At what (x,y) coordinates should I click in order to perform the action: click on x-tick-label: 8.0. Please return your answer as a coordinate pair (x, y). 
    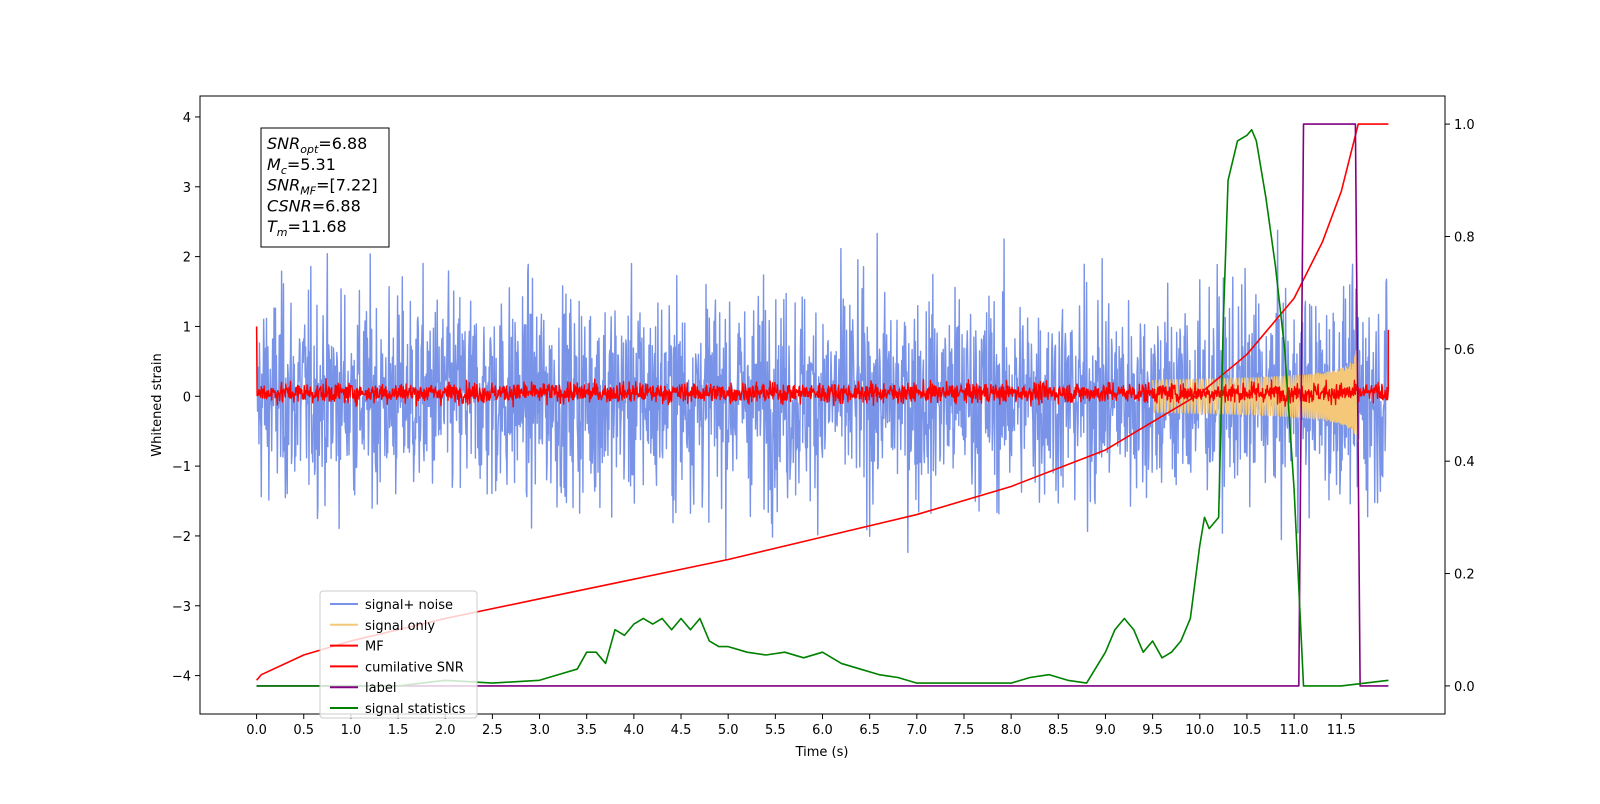
    Looking at the image, I should click on (1011, 730).